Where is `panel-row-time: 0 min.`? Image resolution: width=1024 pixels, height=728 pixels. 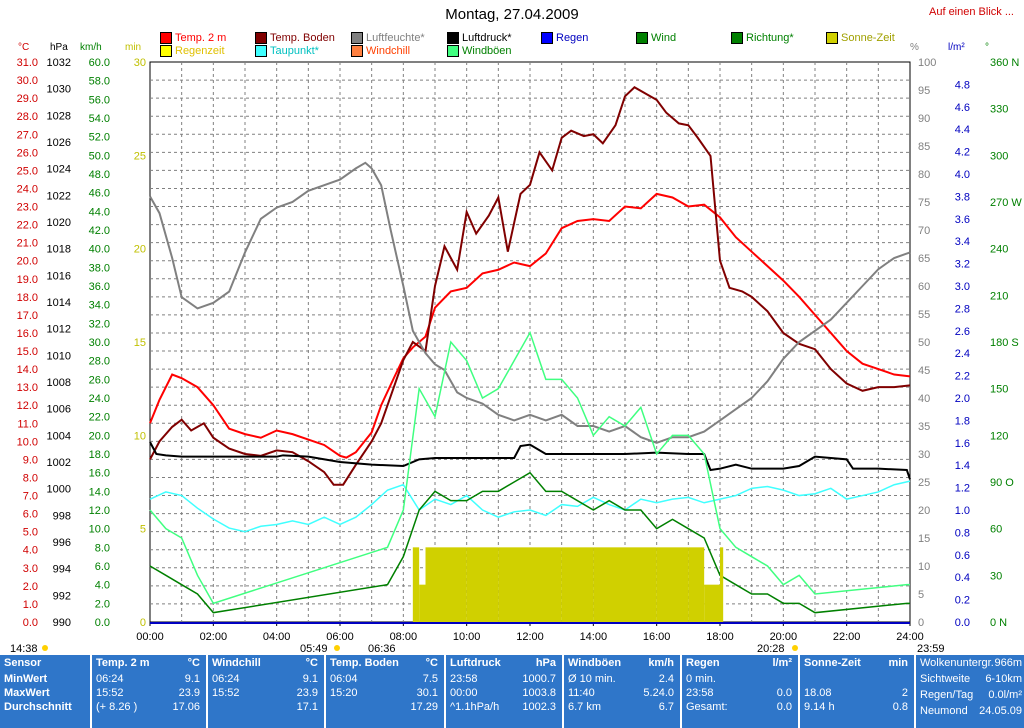
panel-row-time: 0 min. is located at coordinates (701, 679).